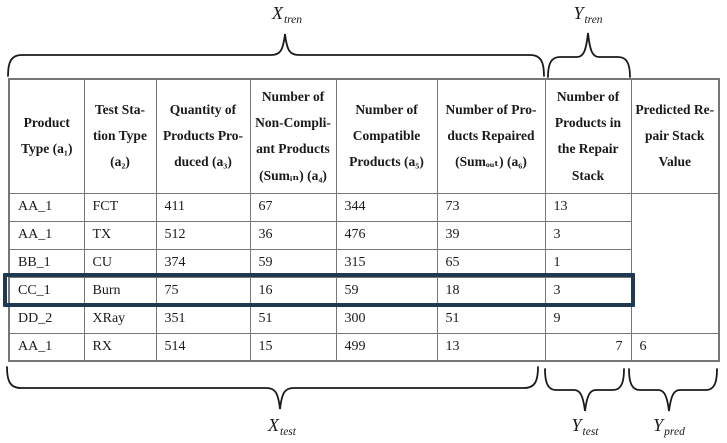 The image size is (727, 443). What do you see at coordinates (276, 55) in the screenshot?
I see `brace-x-train` at bounding box center [276, 55].